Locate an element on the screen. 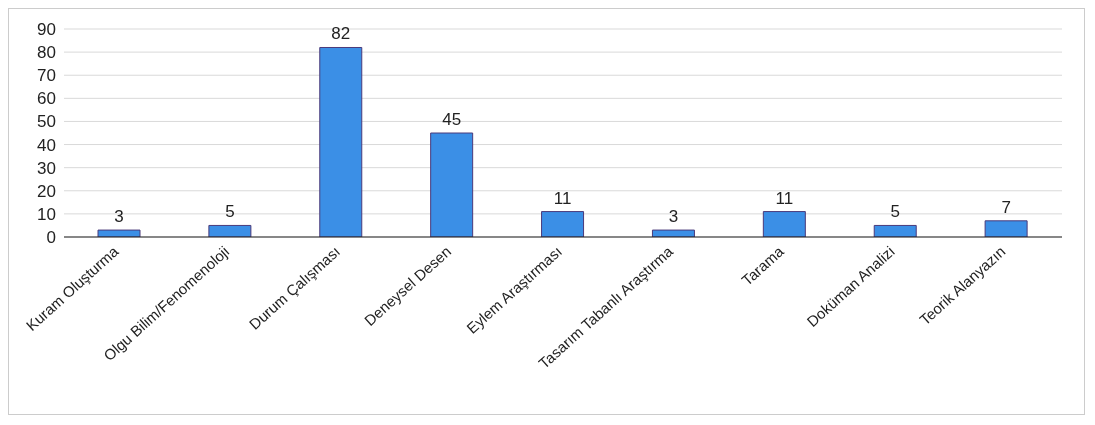 This screenshot has width=1095, height=425. y-tick-label: 40 is located at coordinates (46, 145).